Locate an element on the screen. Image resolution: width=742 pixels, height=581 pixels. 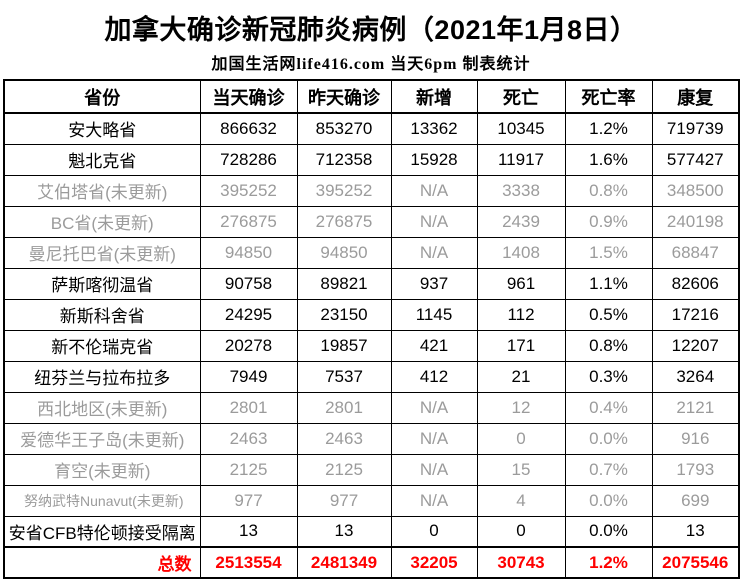
cell-recovered: 13 is located at coordinates (695, 531).